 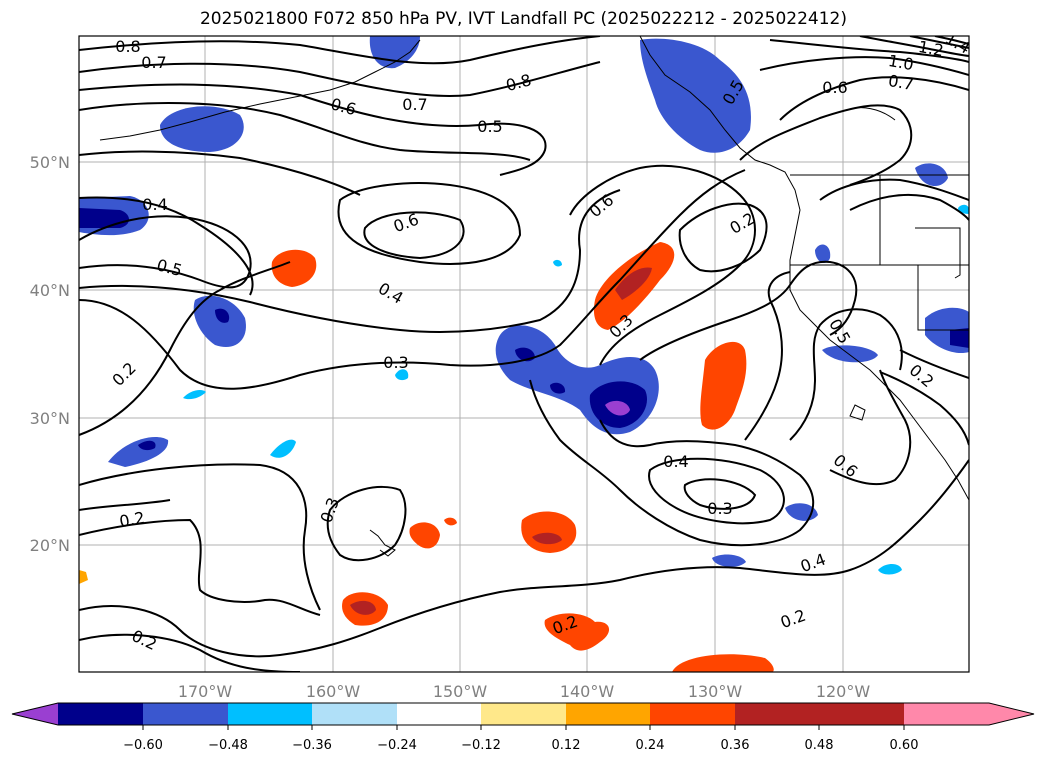 I want to click on lat-label-50n: 50°N, so click(x=50, y=162).